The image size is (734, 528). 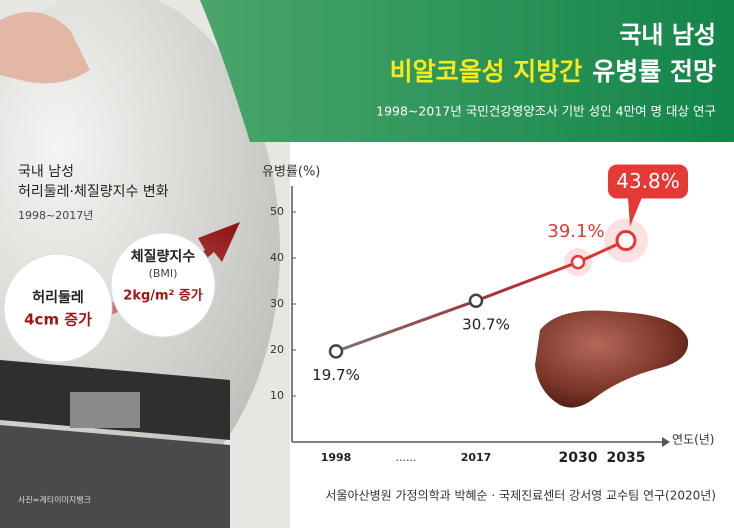 What do you see at coordinates (575, 231) in the screenshot?
I see `value-label: 39.1%` at bounding box center [575, 231].